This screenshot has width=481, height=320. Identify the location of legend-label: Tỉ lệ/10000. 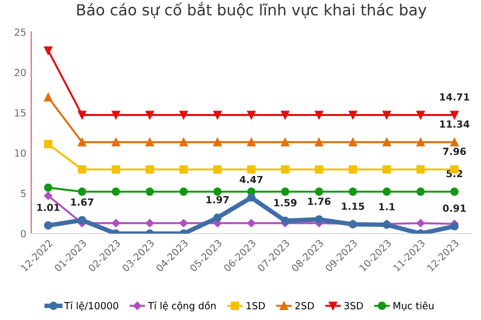
(91, 306).